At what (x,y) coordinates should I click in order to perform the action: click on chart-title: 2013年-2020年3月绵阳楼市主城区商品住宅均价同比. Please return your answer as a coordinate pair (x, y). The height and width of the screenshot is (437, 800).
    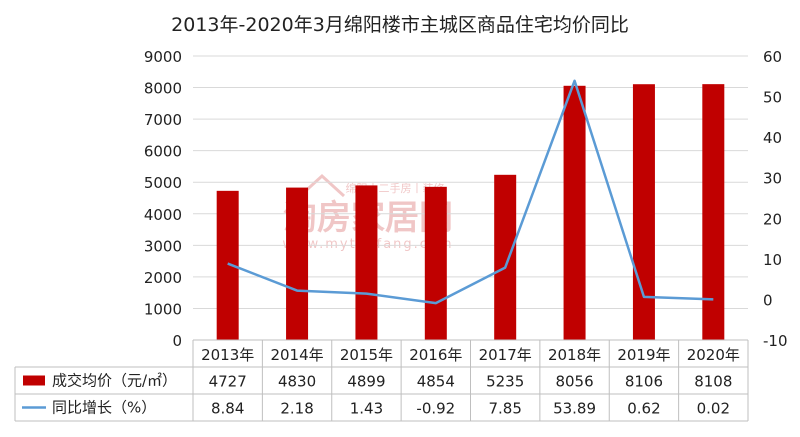
    Looking at the image, I should click on (400, 25).